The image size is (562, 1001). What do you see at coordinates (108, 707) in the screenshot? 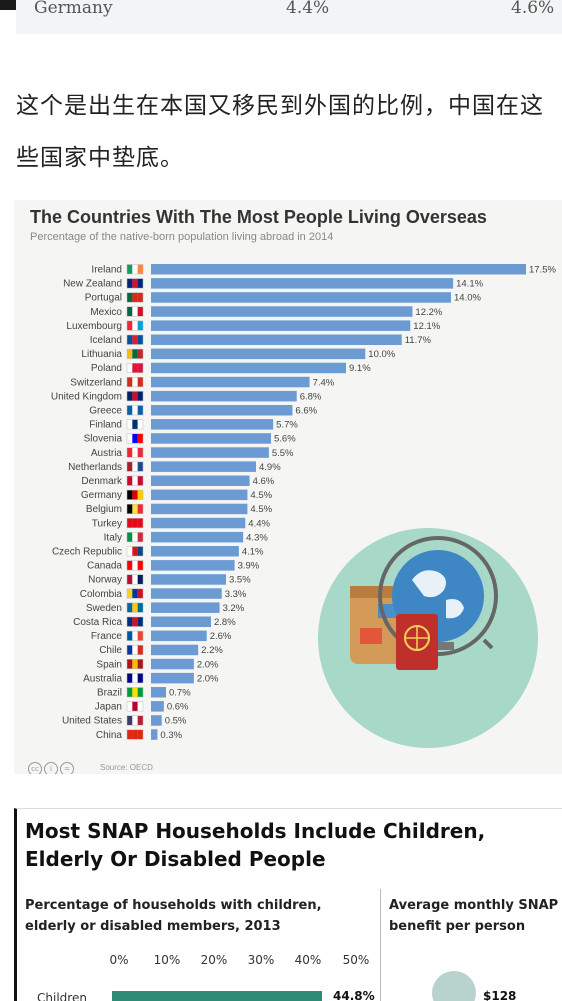
I see `category-label: Japan` at bounding box center [108, 707].